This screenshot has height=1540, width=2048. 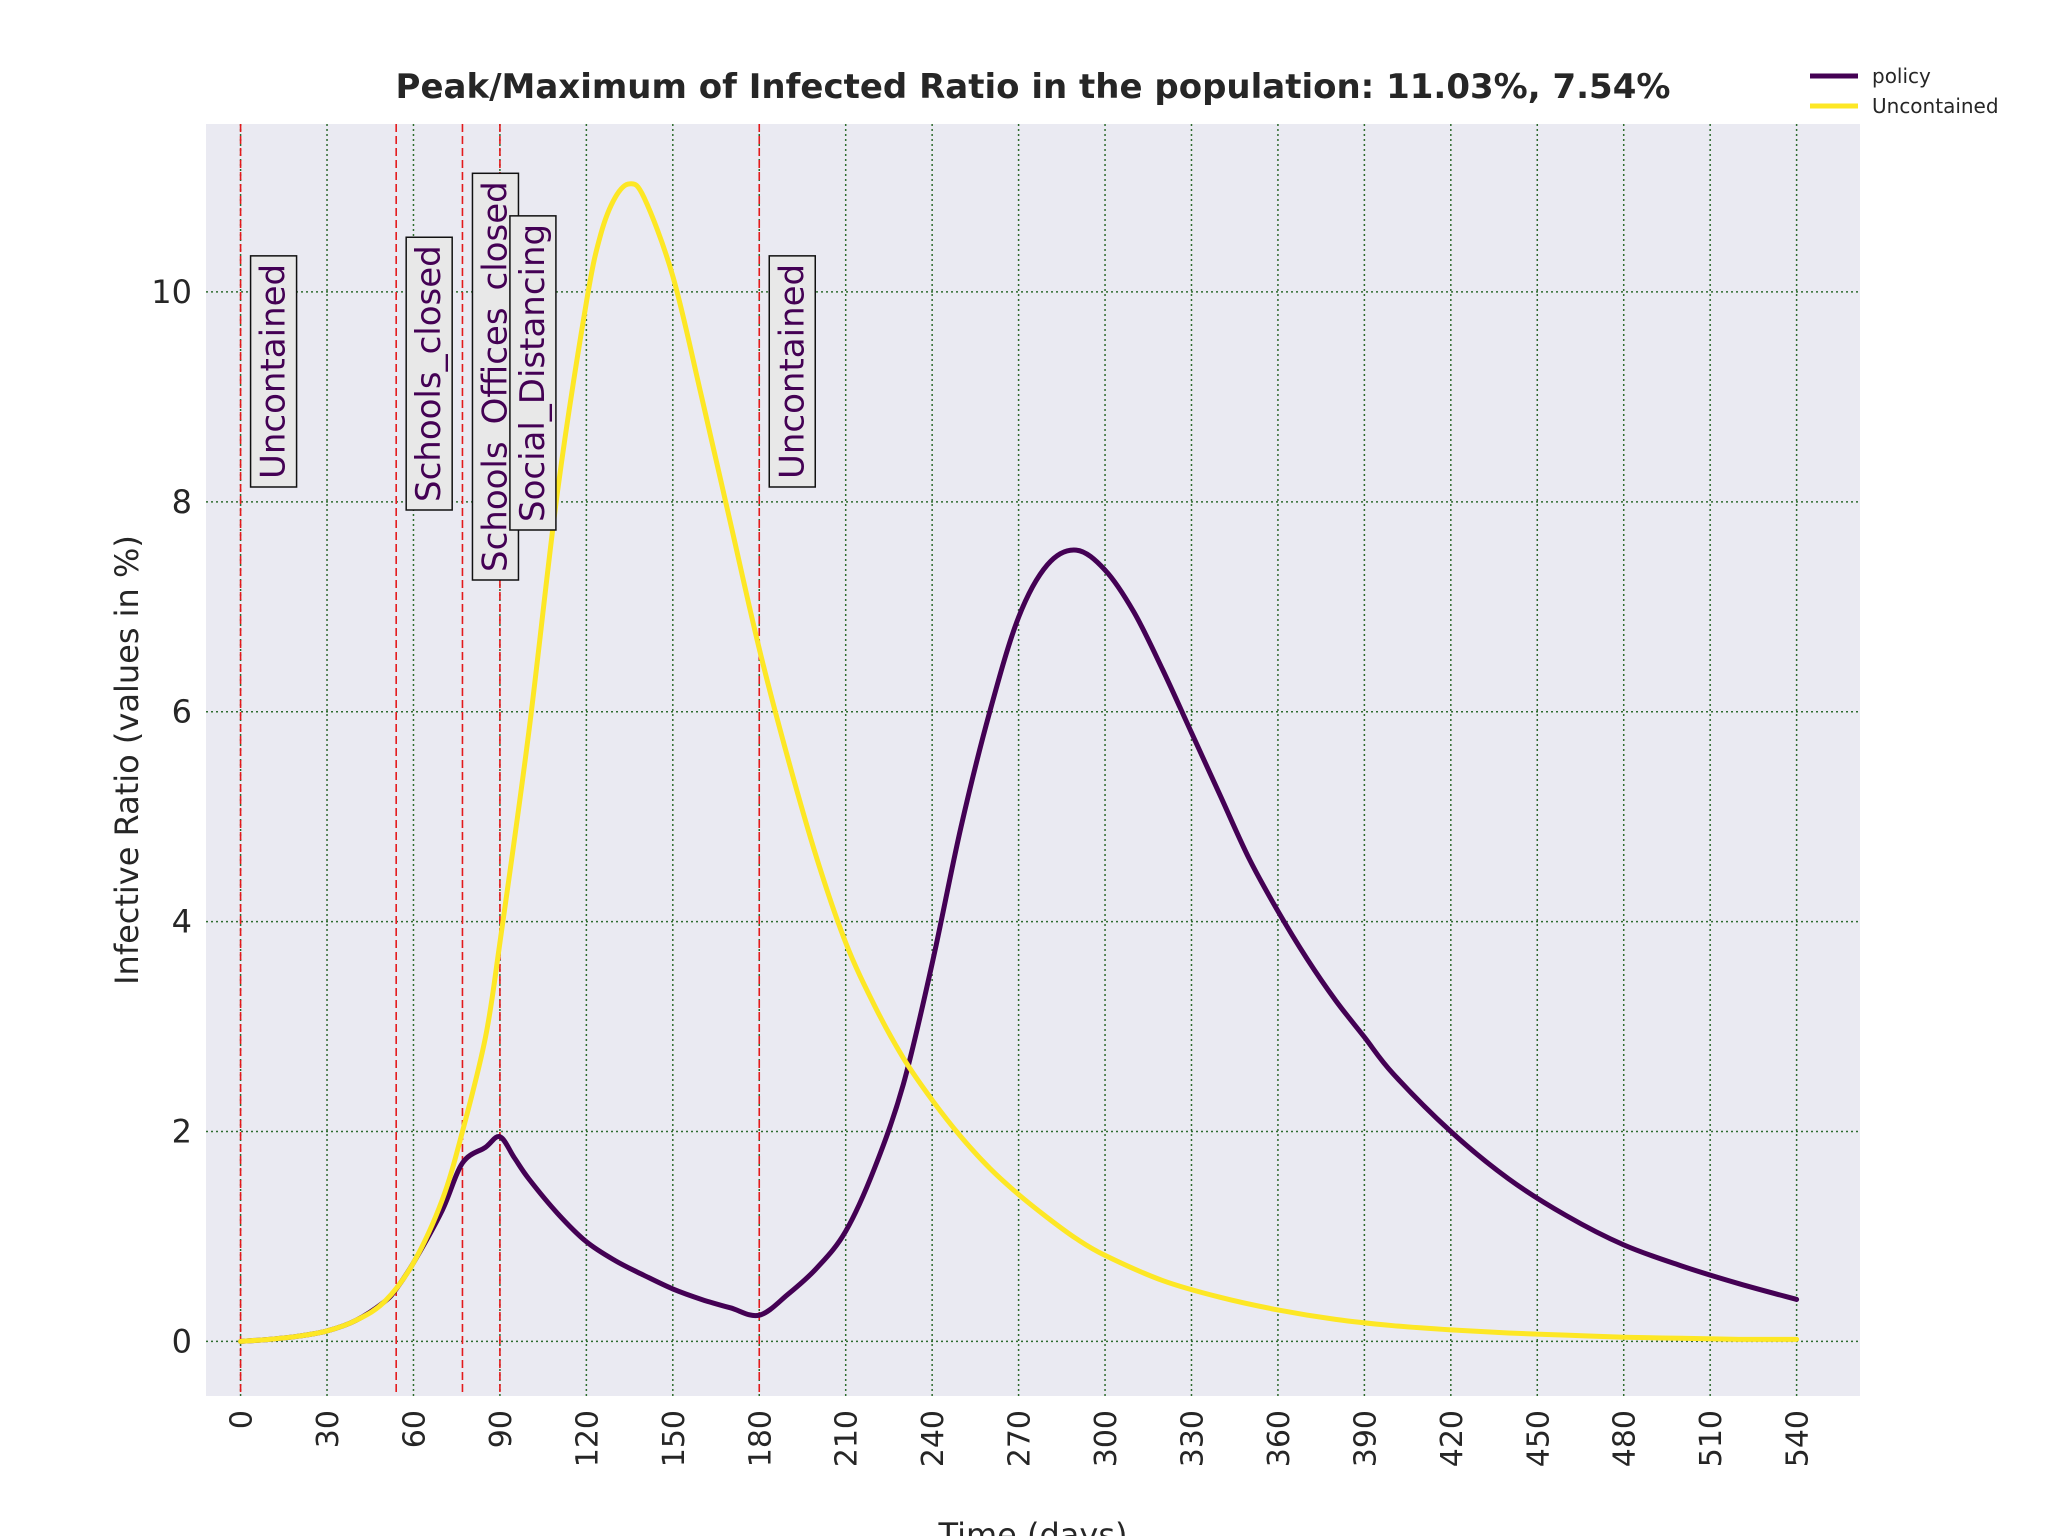 I want to click on policy-annotation-label: Schools_Offices_closed, so click(x=495, y=376).